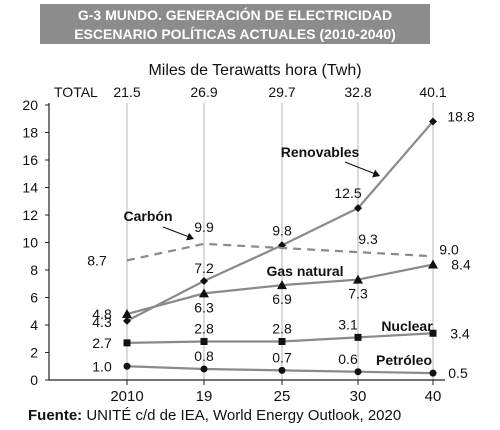 The image size is (500, 430). What do you see at coordinates (460, 117) in the screenshot?
I see `data-label-renovables-4: 18.8` at bounding box center [460, 117].